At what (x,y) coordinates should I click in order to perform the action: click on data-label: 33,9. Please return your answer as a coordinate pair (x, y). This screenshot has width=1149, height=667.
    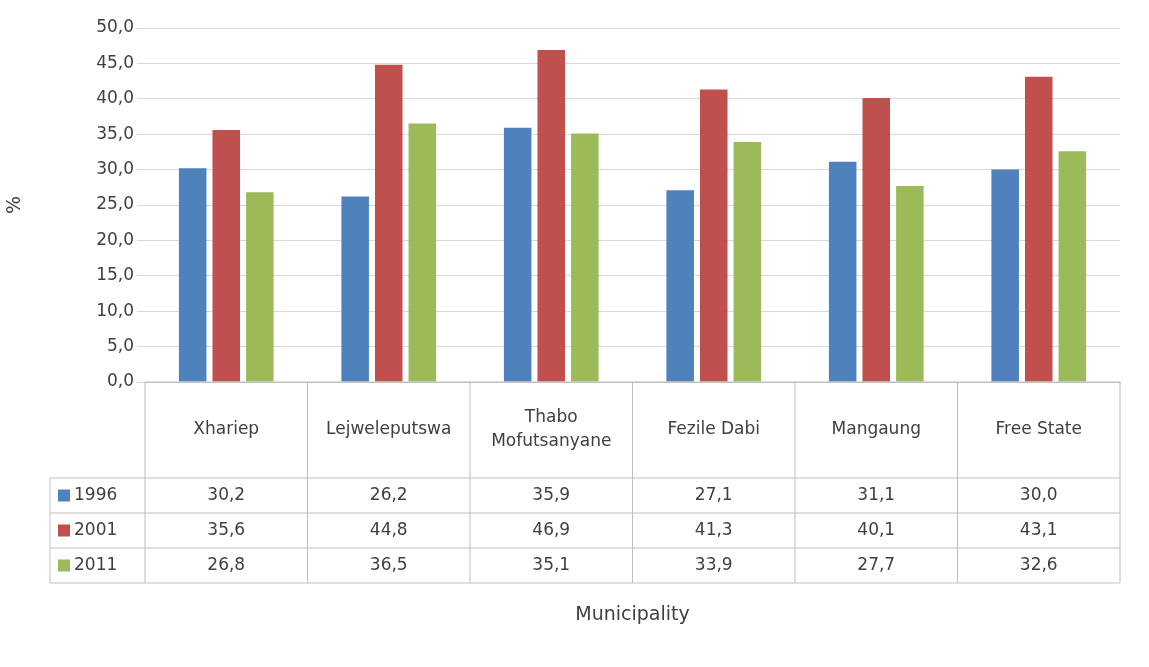
    Looking at the image, I should click on (713, 563).